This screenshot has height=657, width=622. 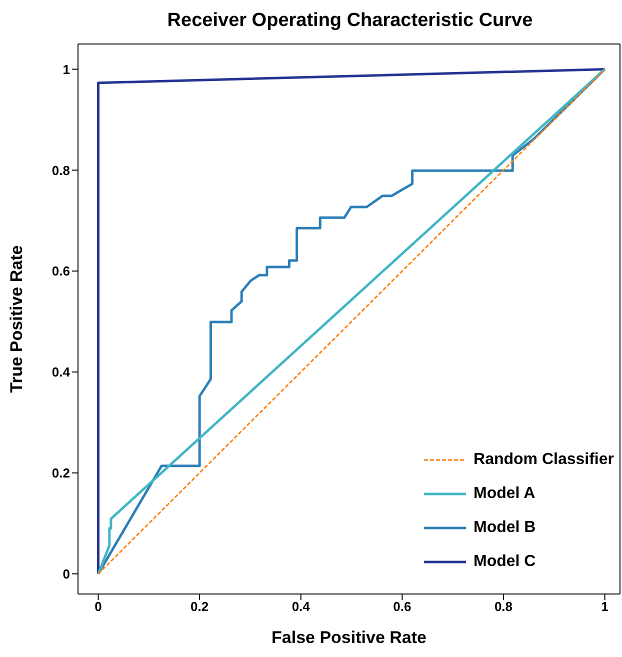 I want to click on y-tick-label: 1, so click(x=66, y=69).